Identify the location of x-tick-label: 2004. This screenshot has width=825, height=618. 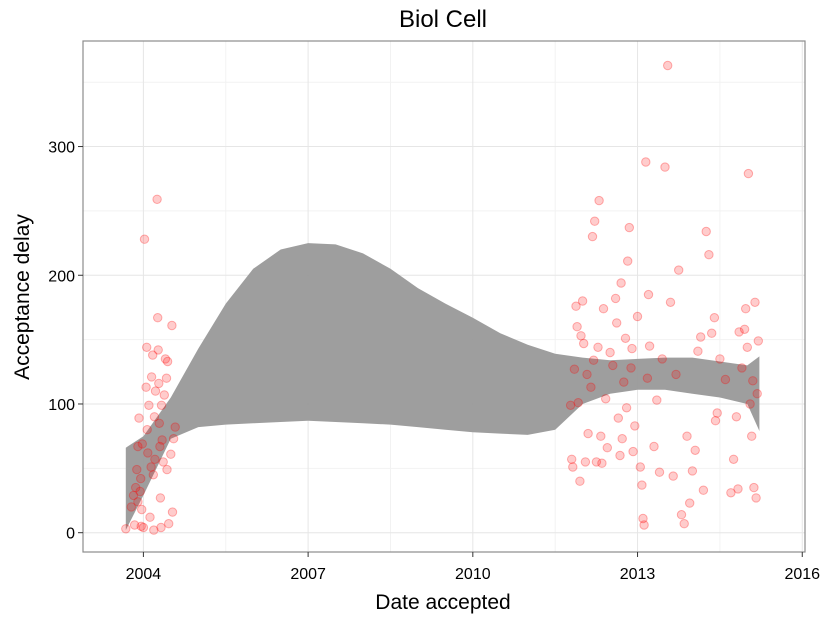
(144, 574).